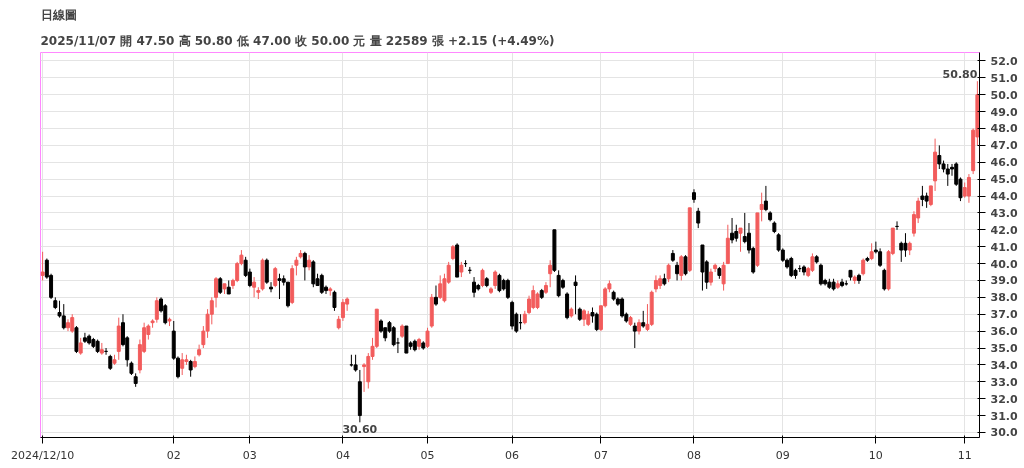 Image resolution: width=1024 pixels, height=468 pixels. I want to click on annotation: 30.60, so click(360, 430).